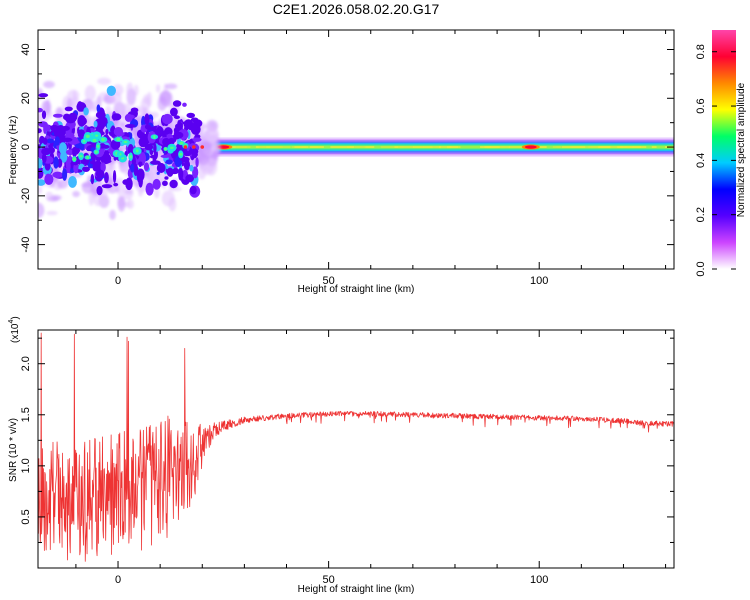  What do you see at coordinates (530, 147) in the screenshot?
I see `spectrogram-hot-spot` at bounding box center [530, 147].